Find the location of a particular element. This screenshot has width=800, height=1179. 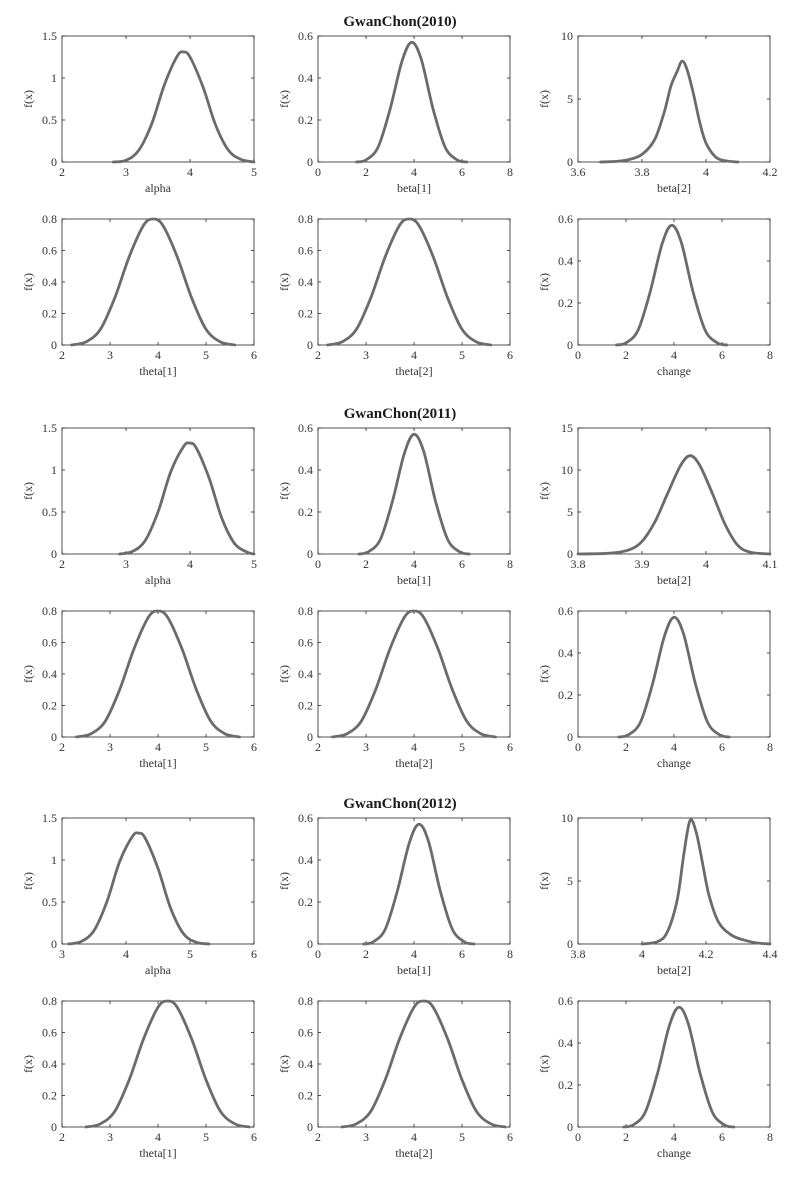

subplot-beta2: 3.8 3.9 4 4.1 0 5 10 15 beta[2] f(x) is located at coordinates (657, 504).